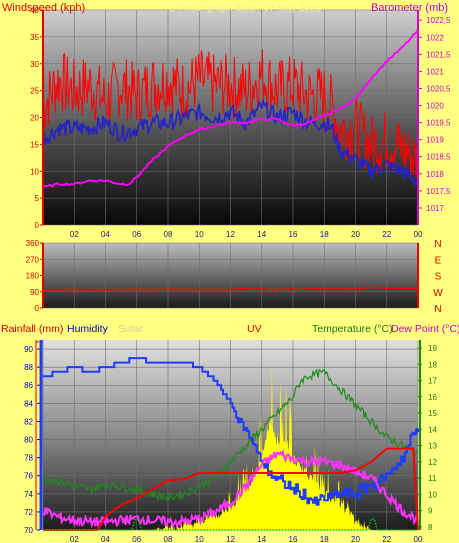 This screenshot has width=459, height=543. I want to click on top-x-tick-label: 12, so click(230, 234).